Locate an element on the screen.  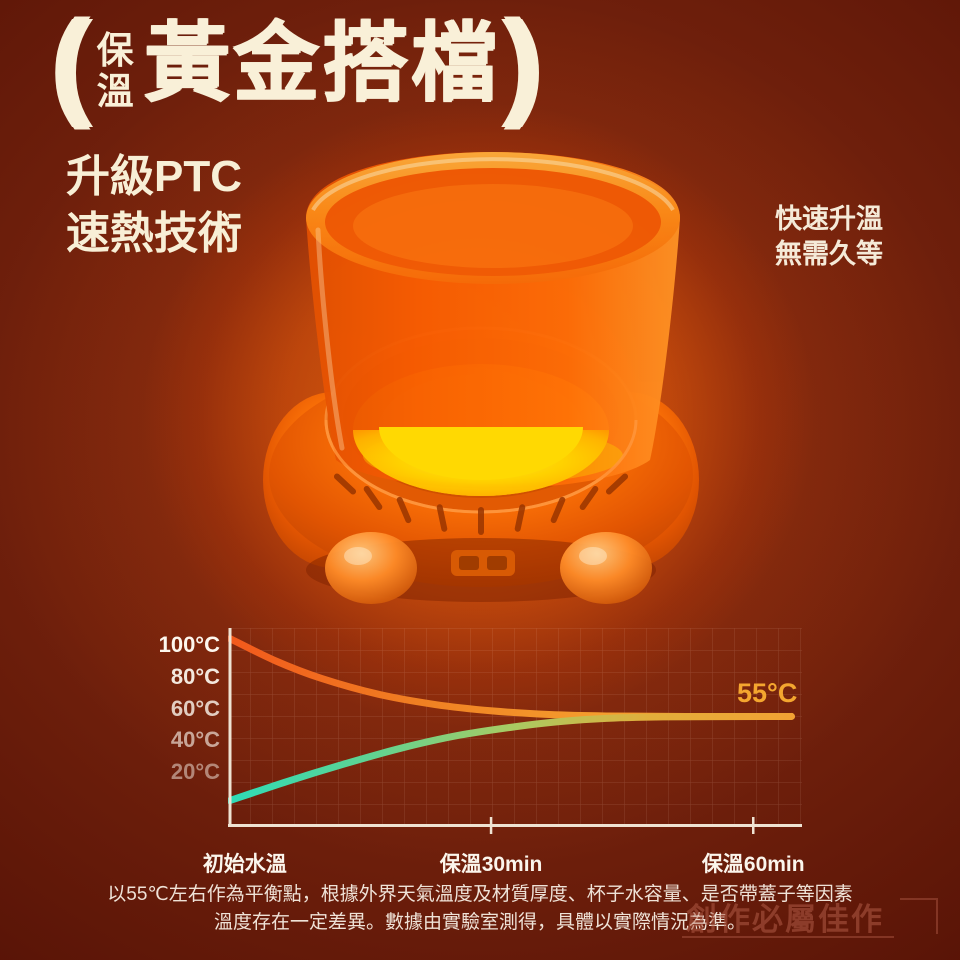
x-axis-category-label: 保溫30min is located at coordinates (491, 864).